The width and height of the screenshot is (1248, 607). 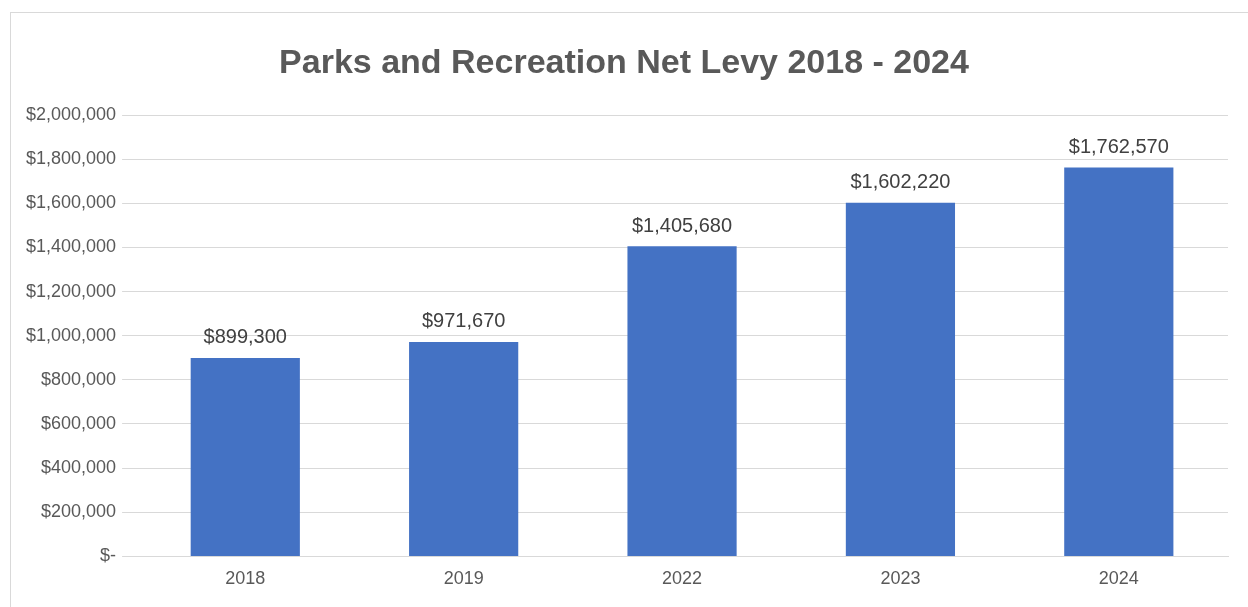 I want to click on y-tick-label: $1,600,000, so click(x=71, y=202).